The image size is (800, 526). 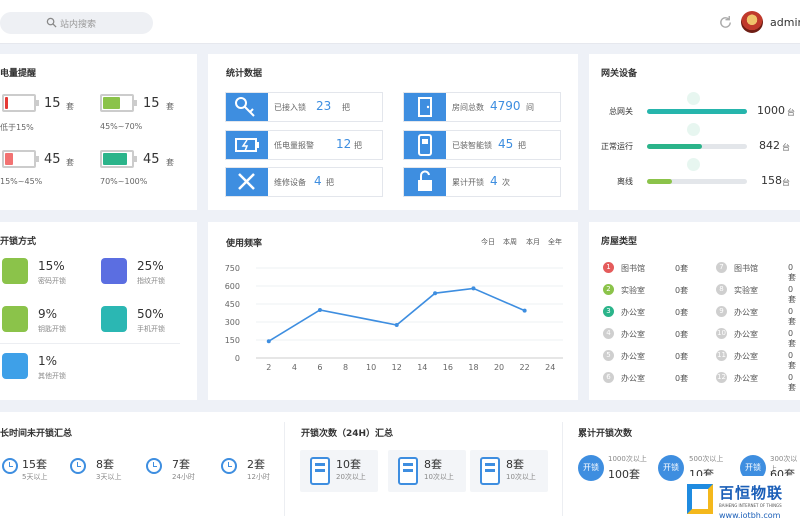 I want to click on door-icon, so click(x=425, y=107).